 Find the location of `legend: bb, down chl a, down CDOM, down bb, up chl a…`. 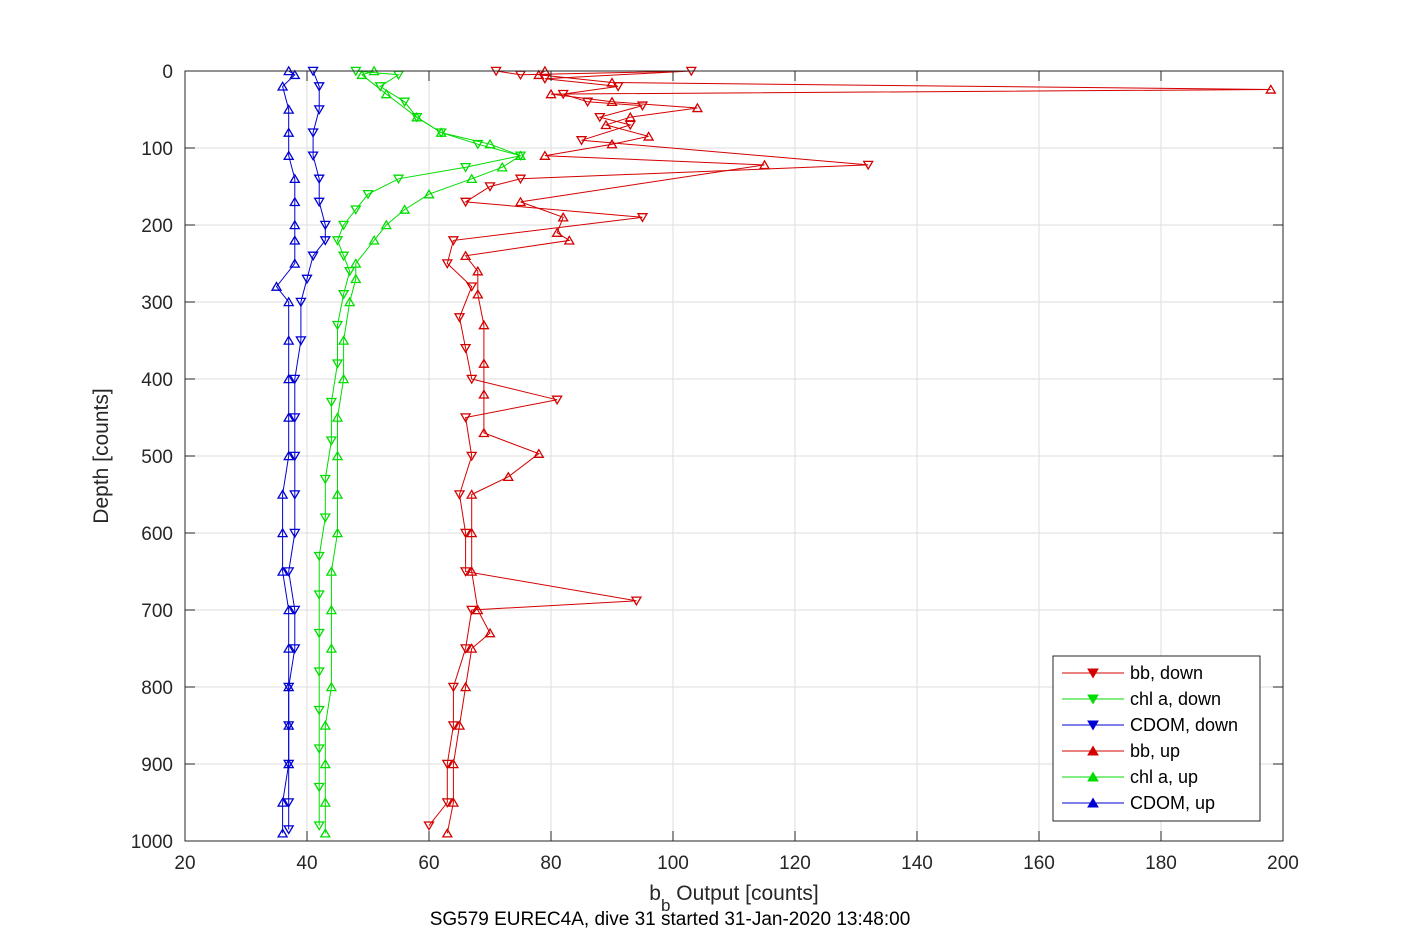

legend: bb, down chl a, down CDOM, down bb, up chl a… is located at coordinates (1156, 738).